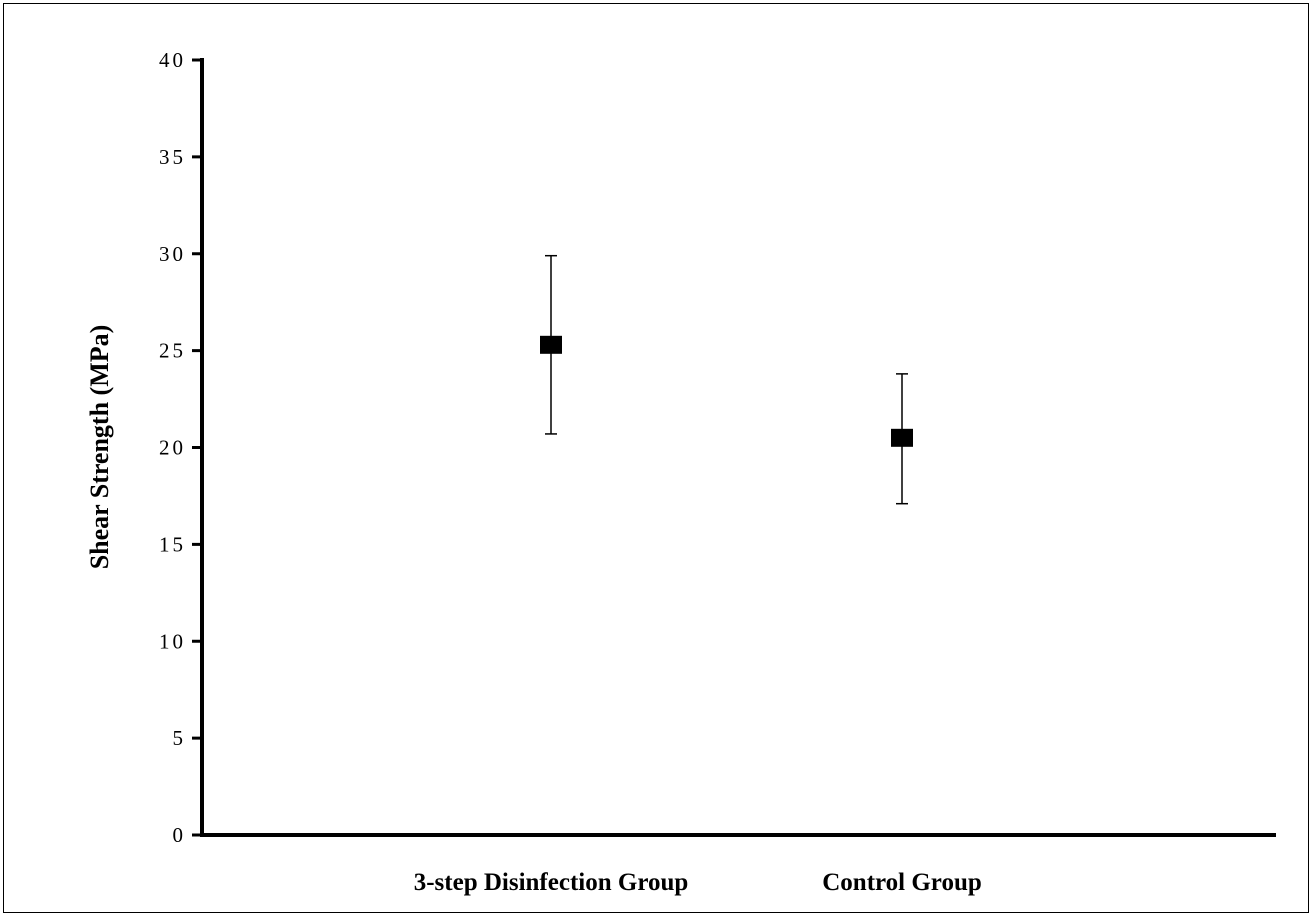  I want to click on y-tick-label: 5, so click(180, 738).